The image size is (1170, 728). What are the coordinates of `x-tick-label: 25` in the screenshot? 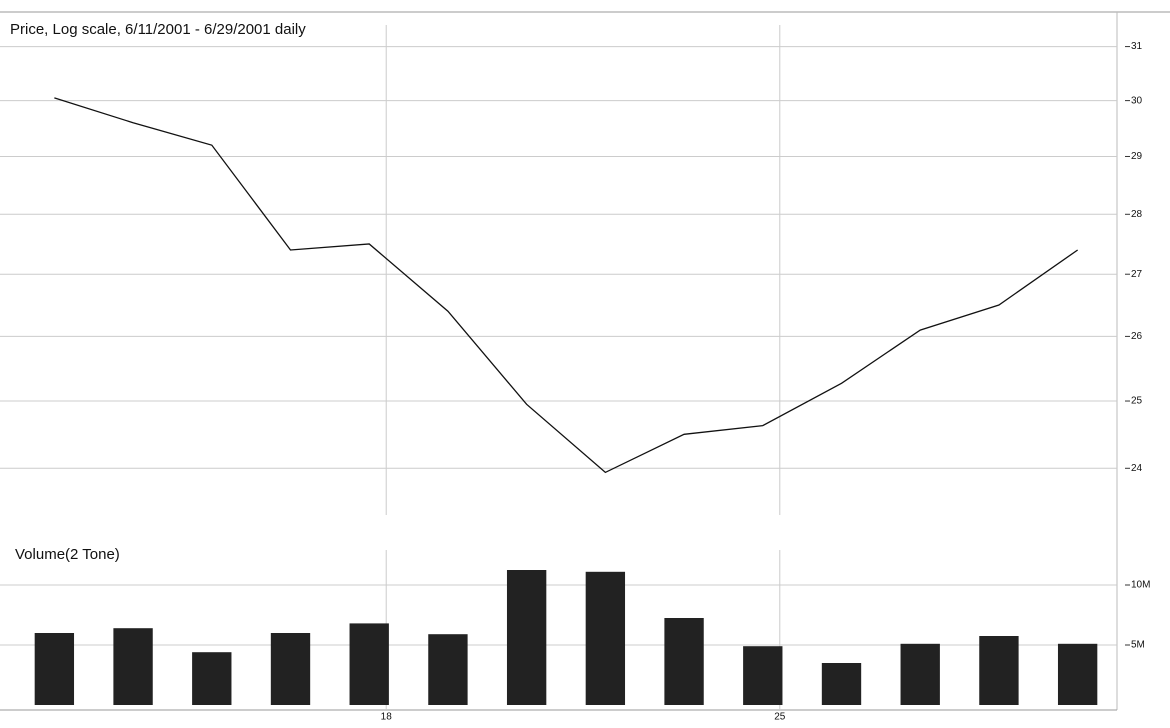 It's located at (780, 717).